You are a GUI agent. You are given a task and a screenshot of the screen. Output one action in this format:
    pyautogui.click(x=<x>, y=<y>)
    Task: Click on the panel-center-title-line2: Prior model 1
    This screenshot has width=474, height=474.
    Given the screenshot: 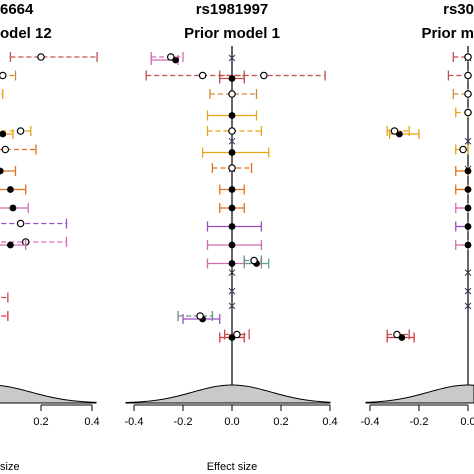 What is the action you would take?
    pyautogui.click(x=232, y=33)
    